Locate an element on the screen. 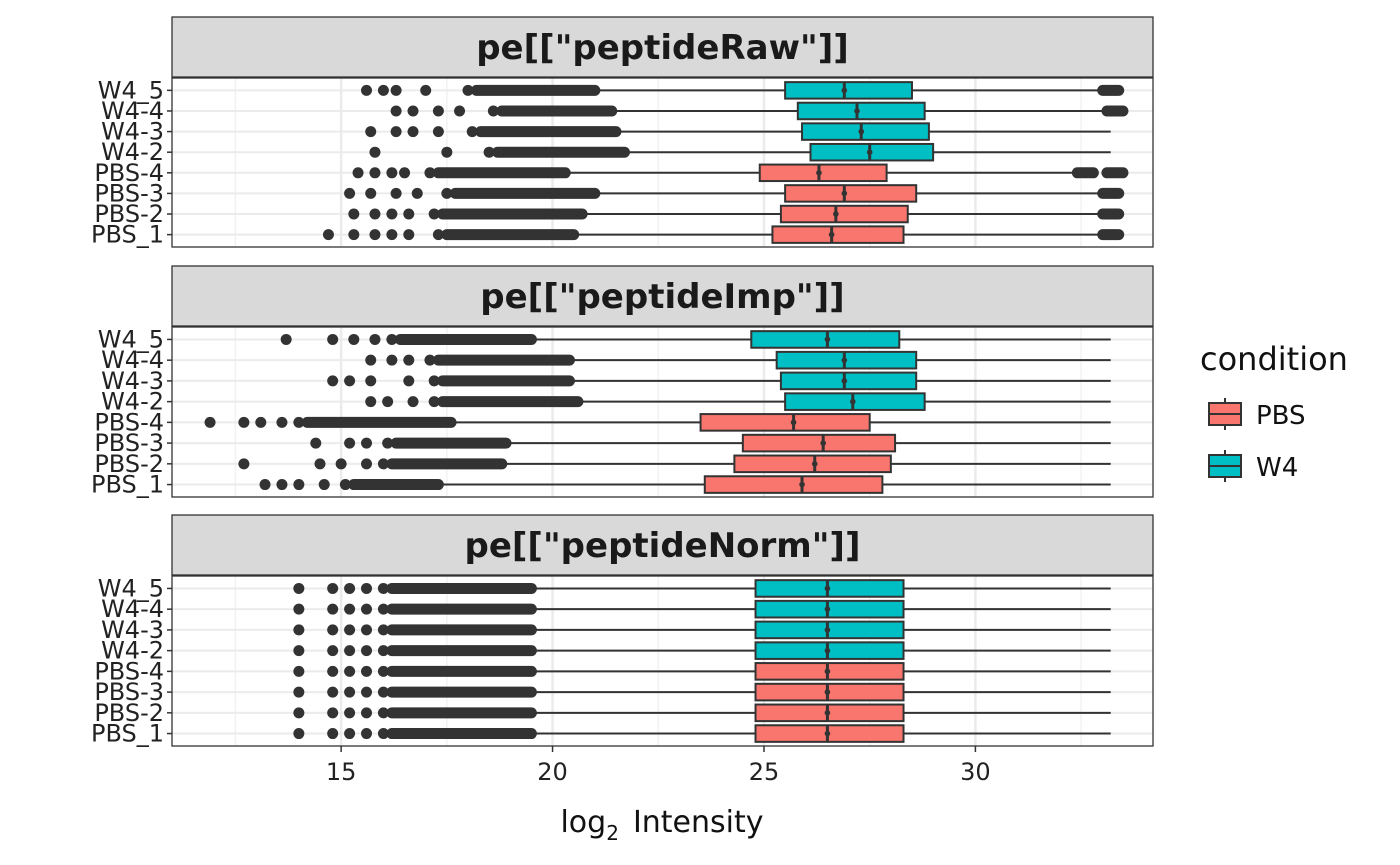  legend: condition PBS W4 is located at coordinates (1274, 411).